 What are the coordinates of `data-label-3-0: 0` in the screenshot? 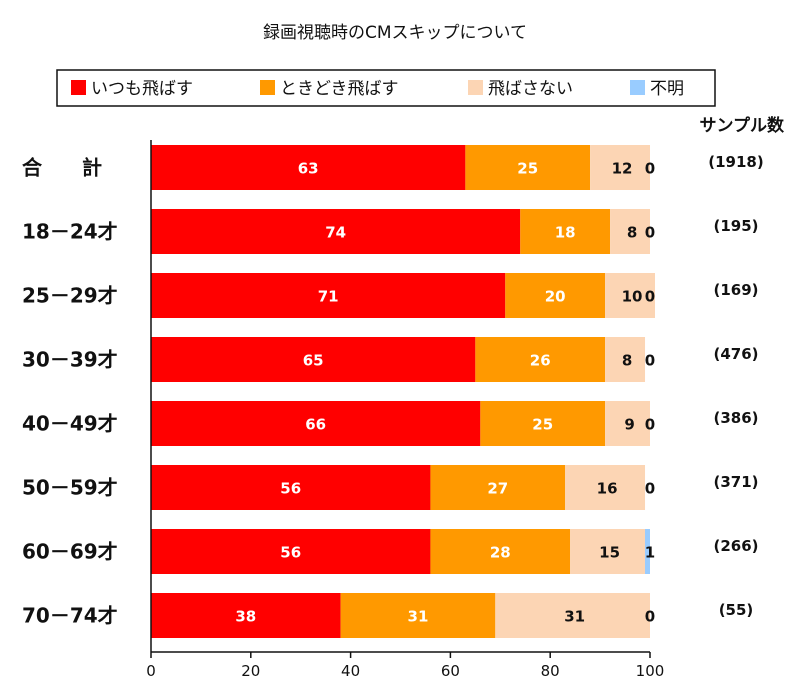 It's located at (650, 169).